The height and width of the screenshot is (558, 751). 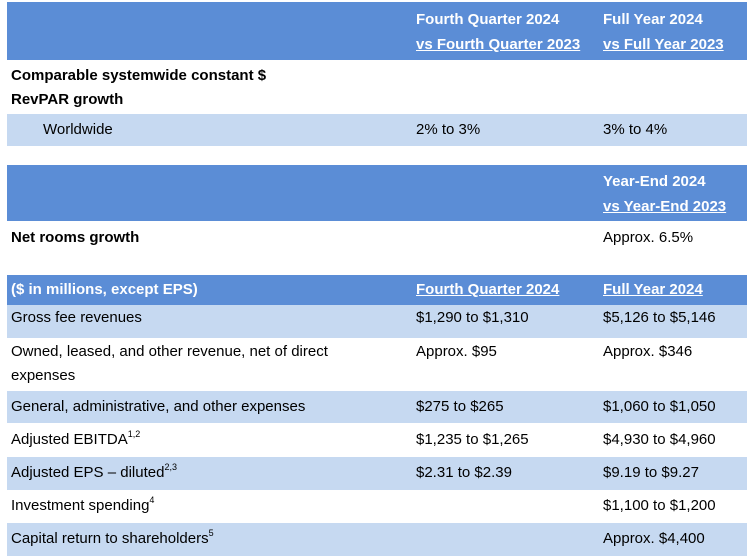 What do you see at coordinates (653, 19) in the screenshot?
I see `col-header-fy-line1: Full Year 2024` at bounding box center [653, 19].